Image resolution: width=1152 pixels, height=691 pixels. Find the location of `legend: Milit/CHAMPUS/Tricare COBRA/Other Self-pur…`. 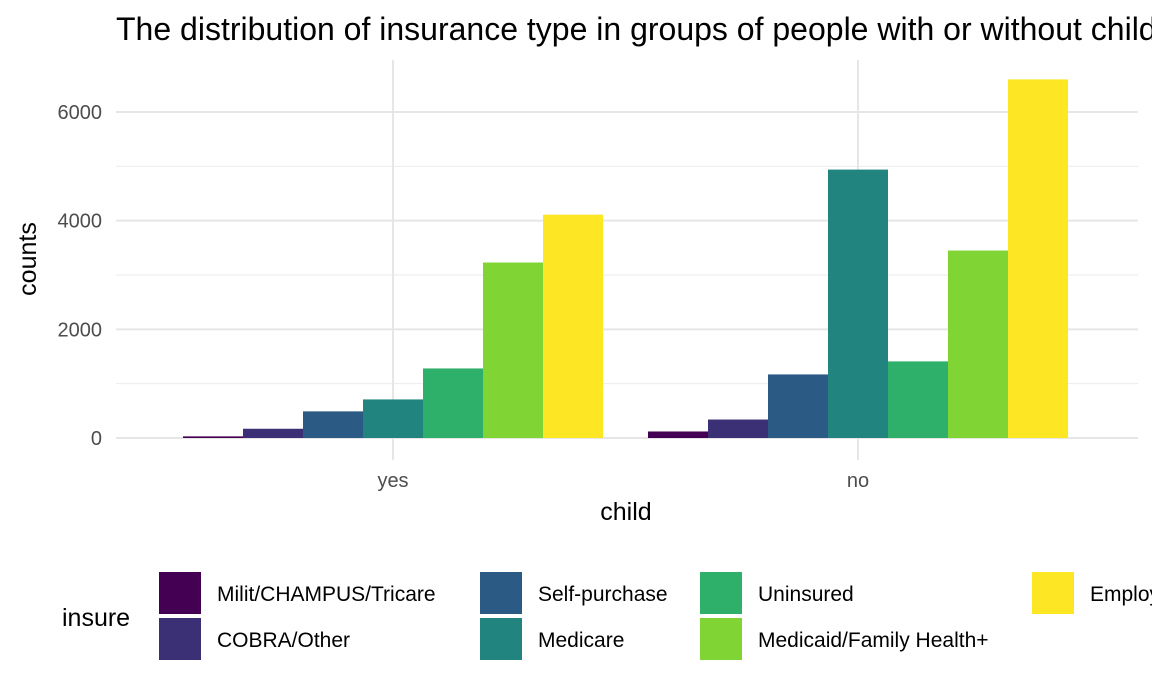

legend: Milit/CHAMPUS/Tricare COBRA/Other Self-pur… is located at coordinates (655, 616).